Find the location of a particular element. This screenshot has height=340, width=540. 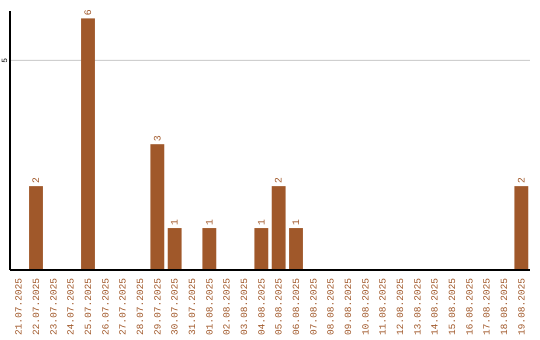

x-tick-label: 18.08.2025 is located at coordinates (504, 307).